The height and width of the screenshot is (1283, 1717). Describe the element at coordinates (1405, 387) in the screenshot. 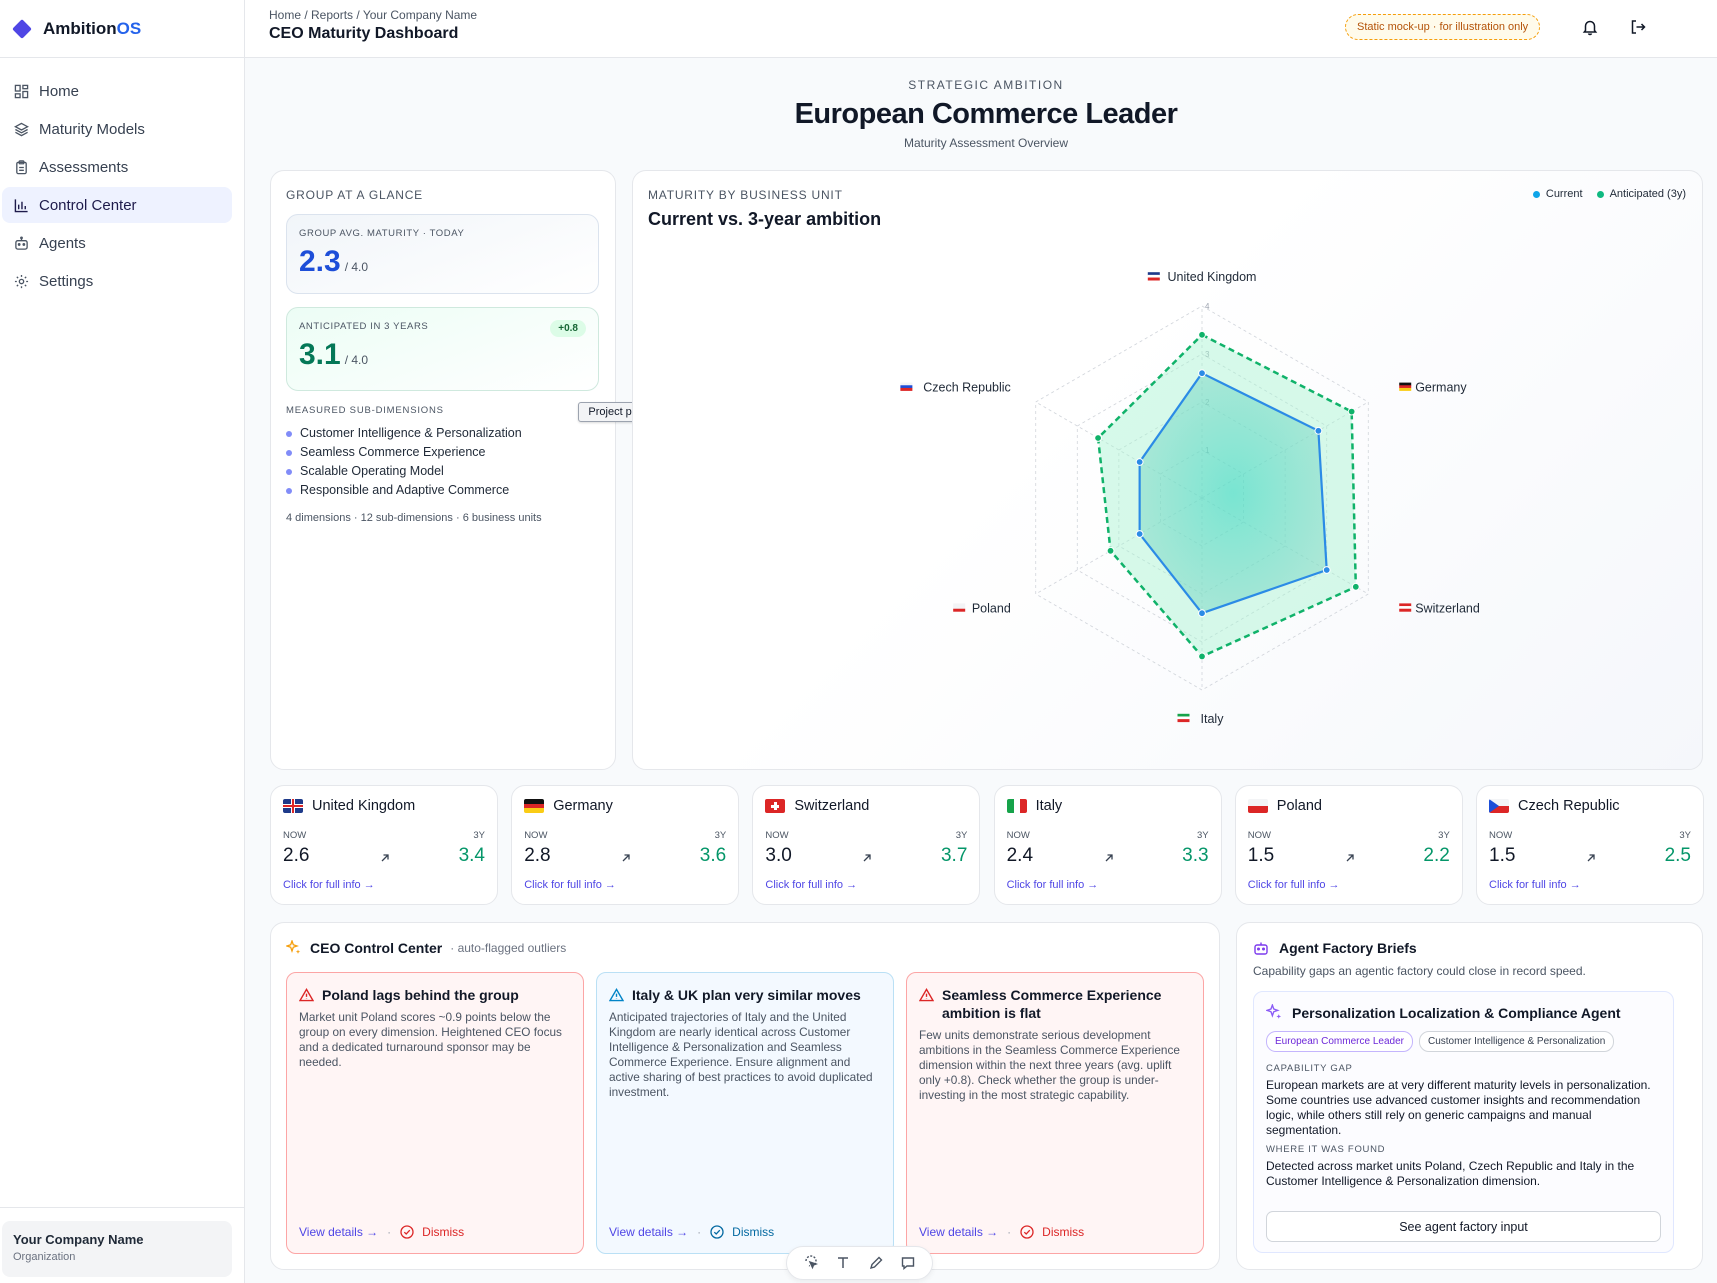

I see `germany-flag-icon` at that location.